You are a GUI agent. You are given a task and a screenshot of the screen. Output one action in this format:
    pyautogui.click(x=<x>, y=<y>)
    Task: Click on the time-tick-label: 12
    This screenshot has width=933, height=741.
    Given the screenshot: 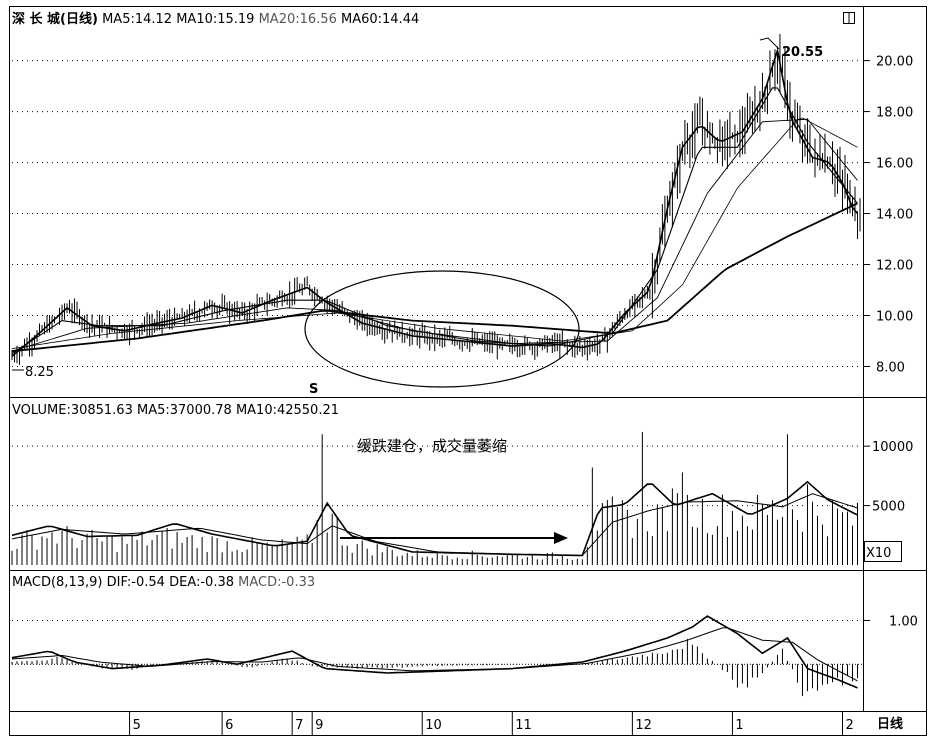 What is the action you would take?
    pyautogui.click(x=643, y=725)
    